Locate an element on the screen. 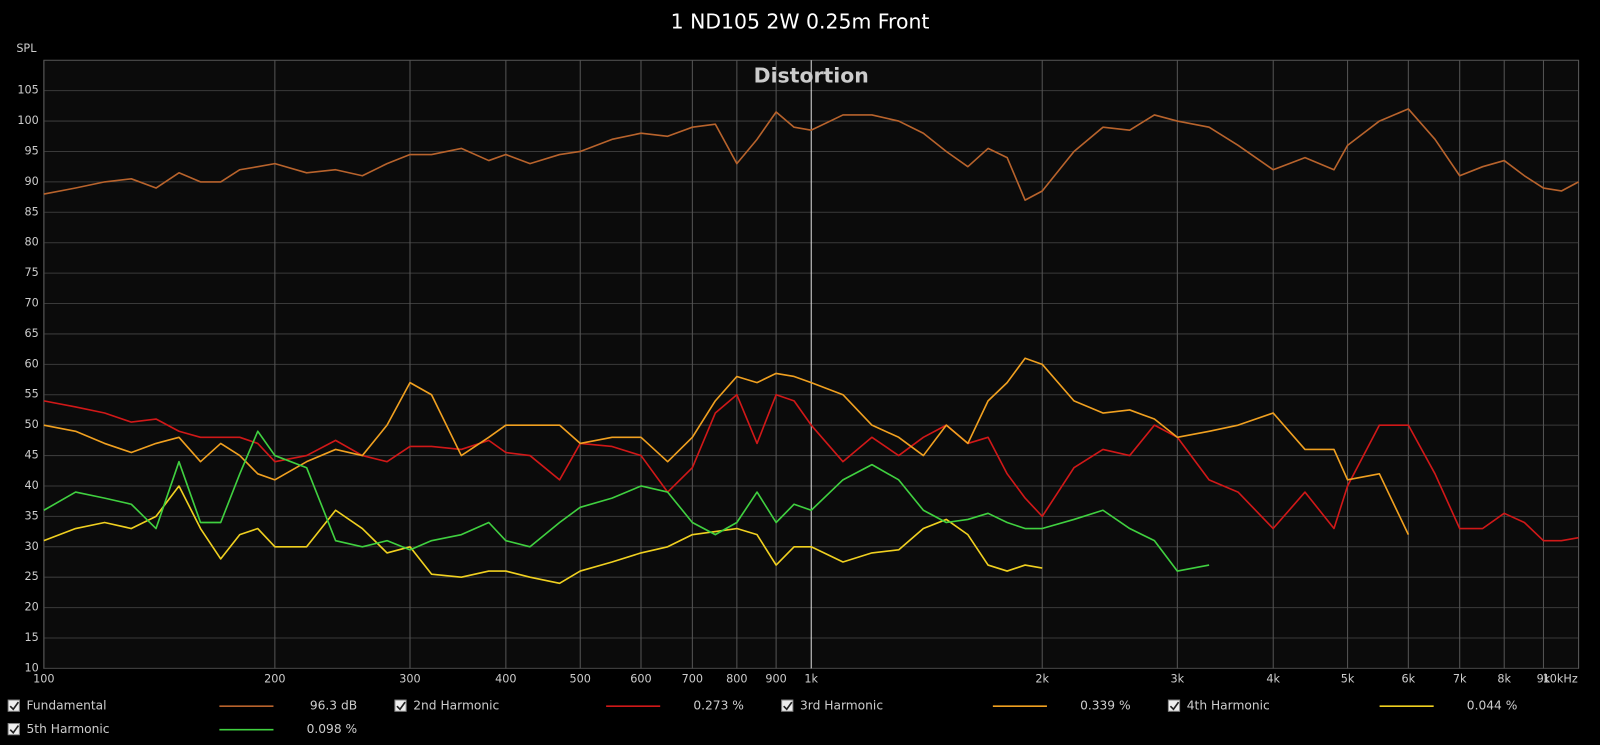  x-tick-label: 400 is located at coordinates (505, 679).